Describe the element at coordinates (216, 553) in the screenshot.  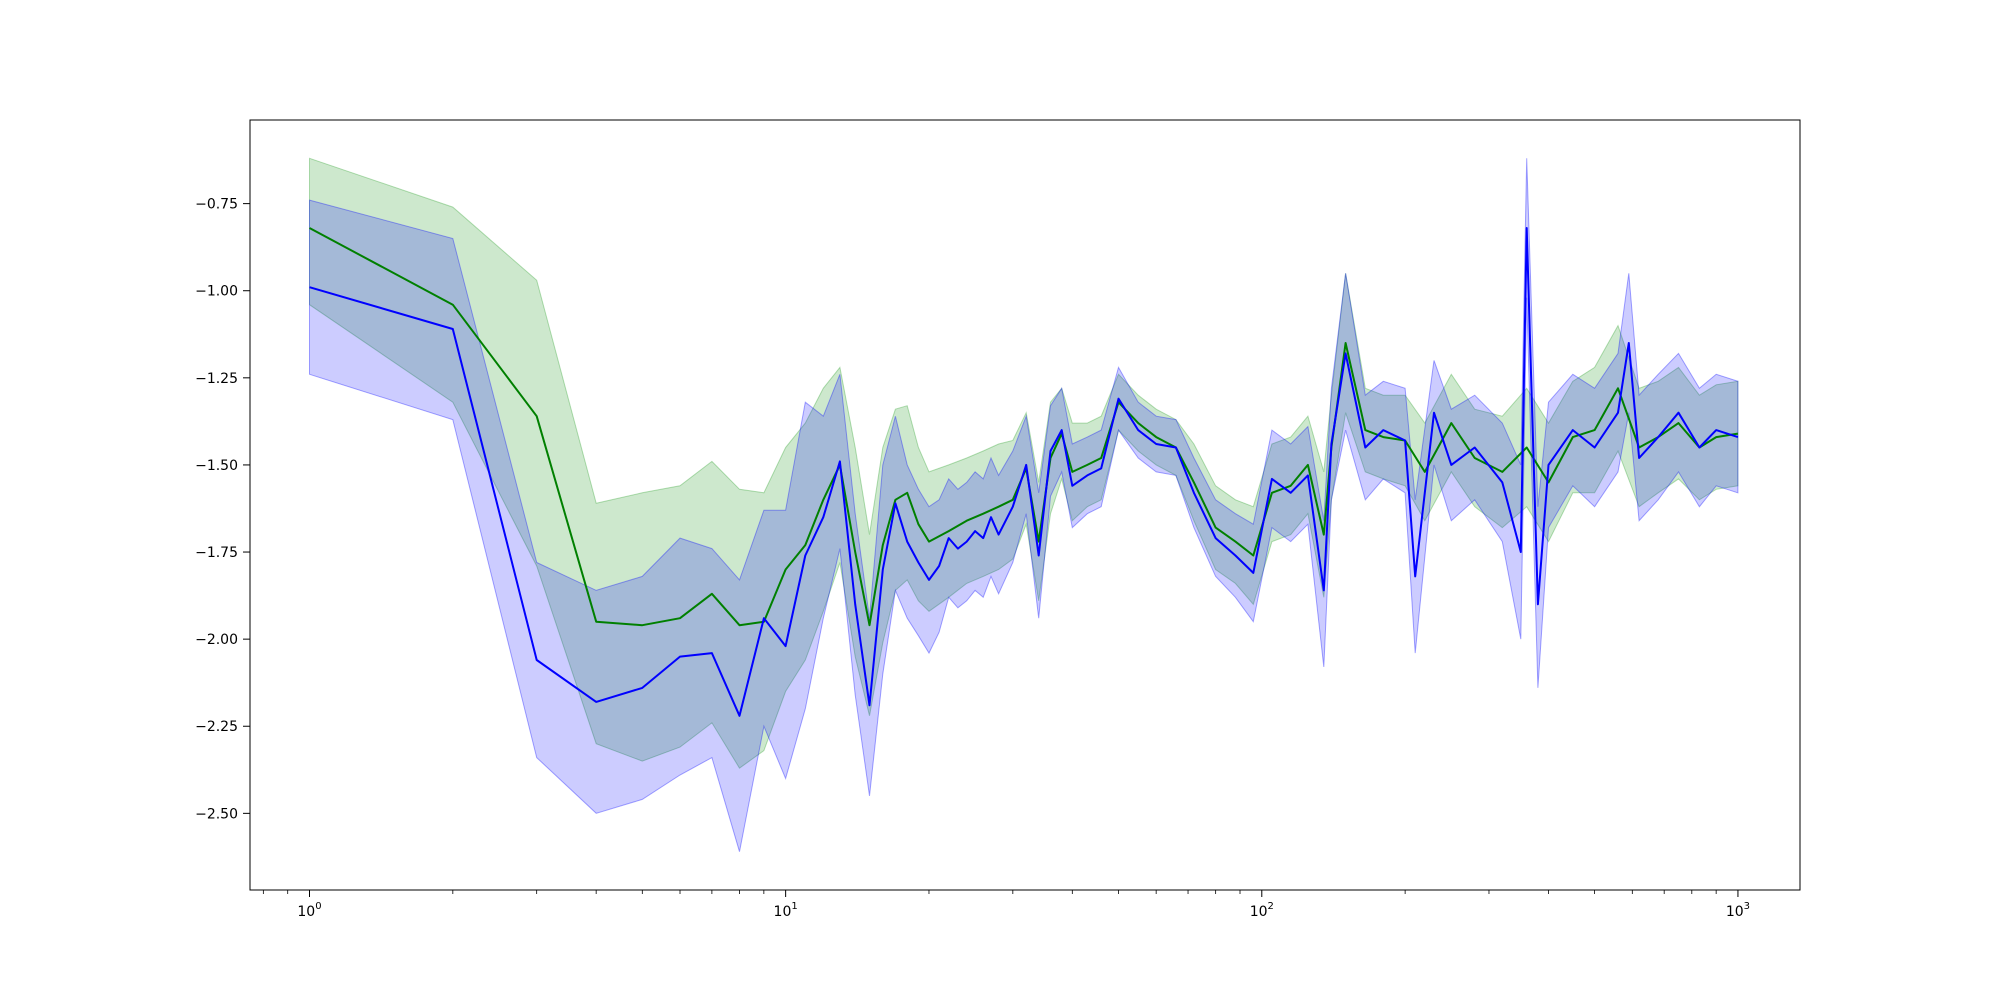
I see `y-tick-label: −1.75` at that location.